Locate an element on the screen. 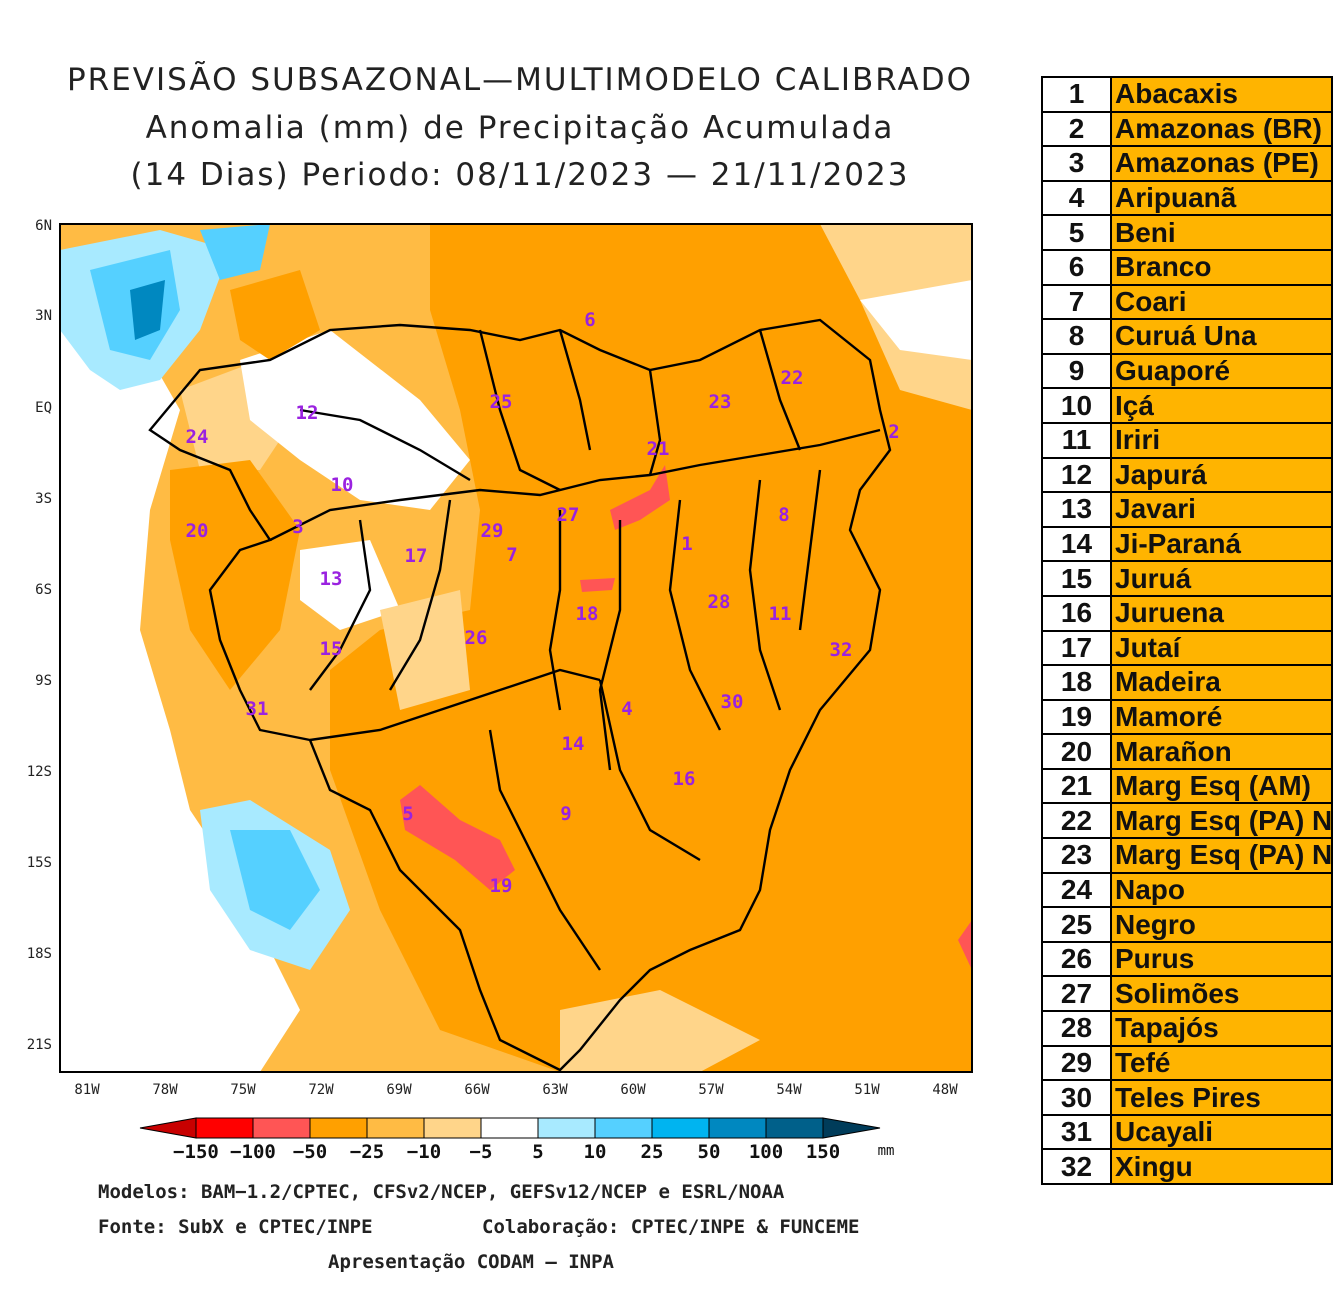 The width and height of the screenshot is (1333, 1297). lon-label: 81W is located at coordinates (87, 1090).